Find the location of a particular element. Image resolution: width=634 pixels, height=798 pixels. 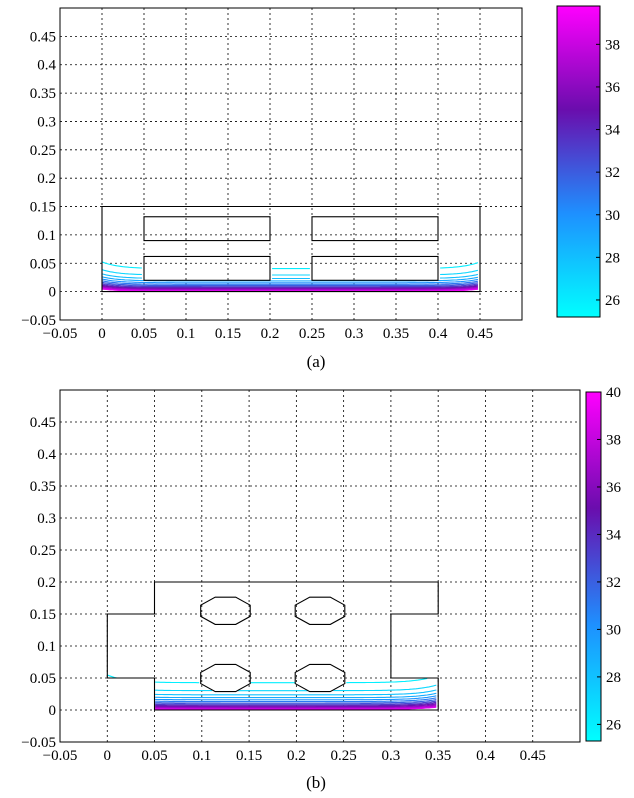

colorbar is located at coordinates (593, 566).